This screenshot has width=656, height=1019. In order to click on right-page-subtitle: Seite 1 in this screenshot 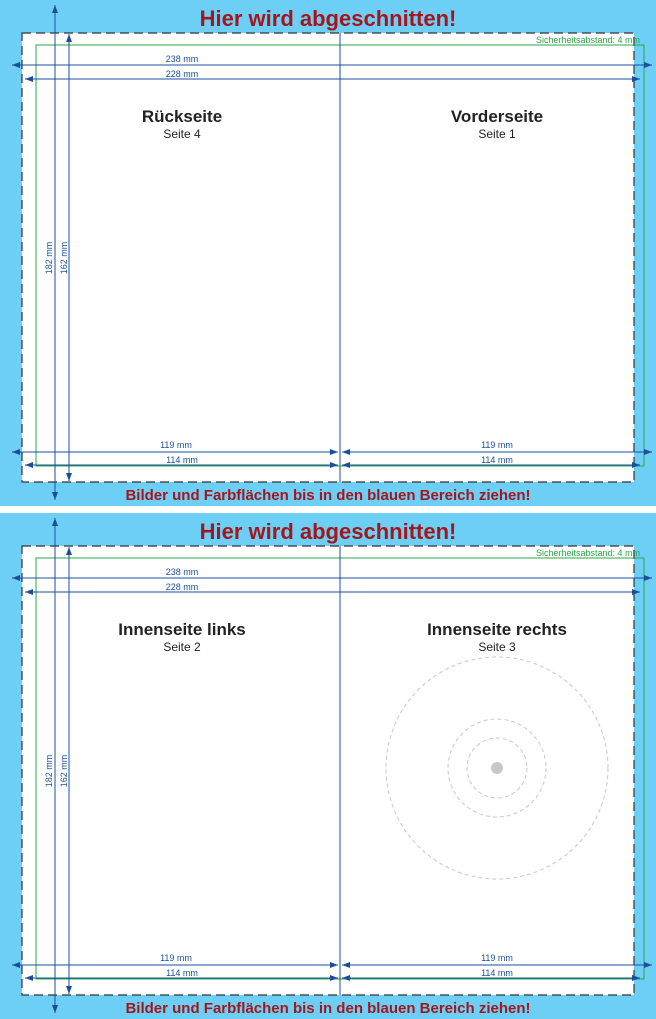, I will do `click(497, 134)`.